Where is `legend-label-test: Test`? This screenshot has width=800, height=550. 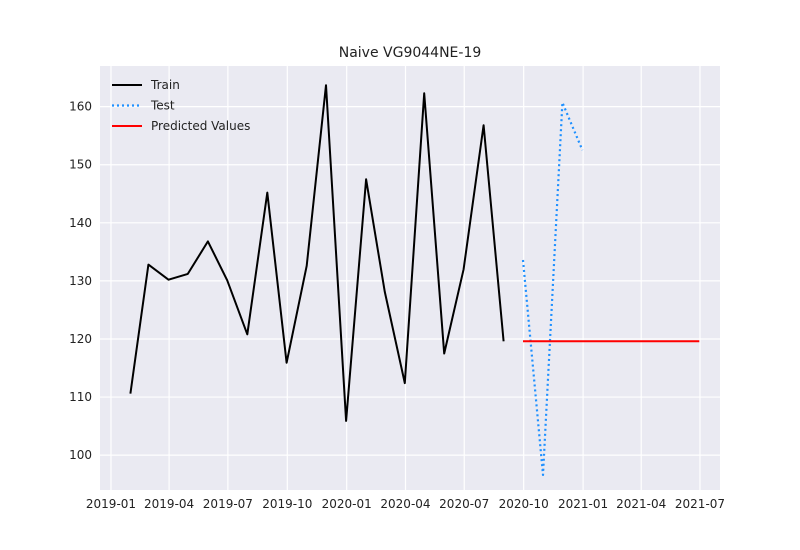 legend-label-test: Test is located at coordinates (162, 106).